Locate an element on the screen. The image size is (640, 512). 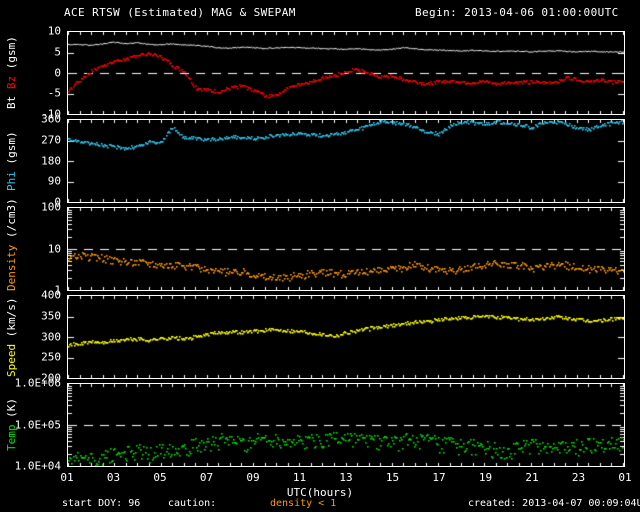
footer-start-doy: start DOY: 96 is located at coordinates (101, 503).